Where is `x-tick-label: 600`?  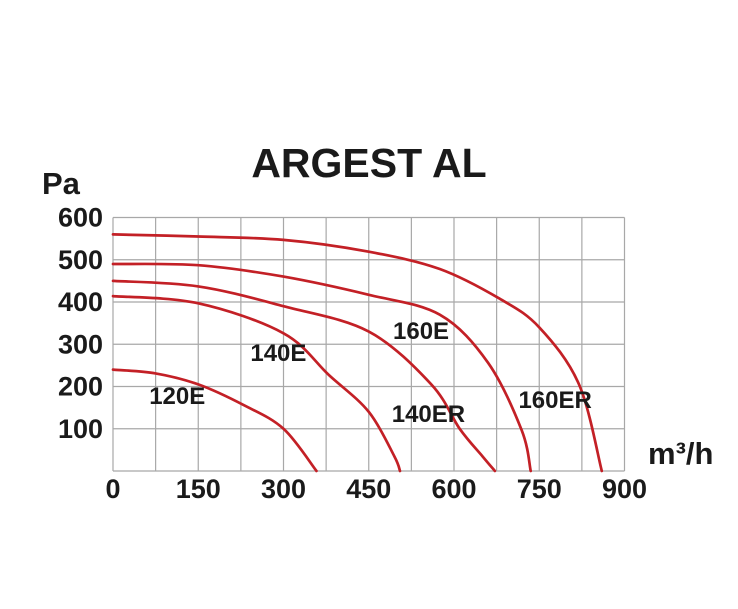
x-tick-label: 600 is located at coordinates (453, 489).